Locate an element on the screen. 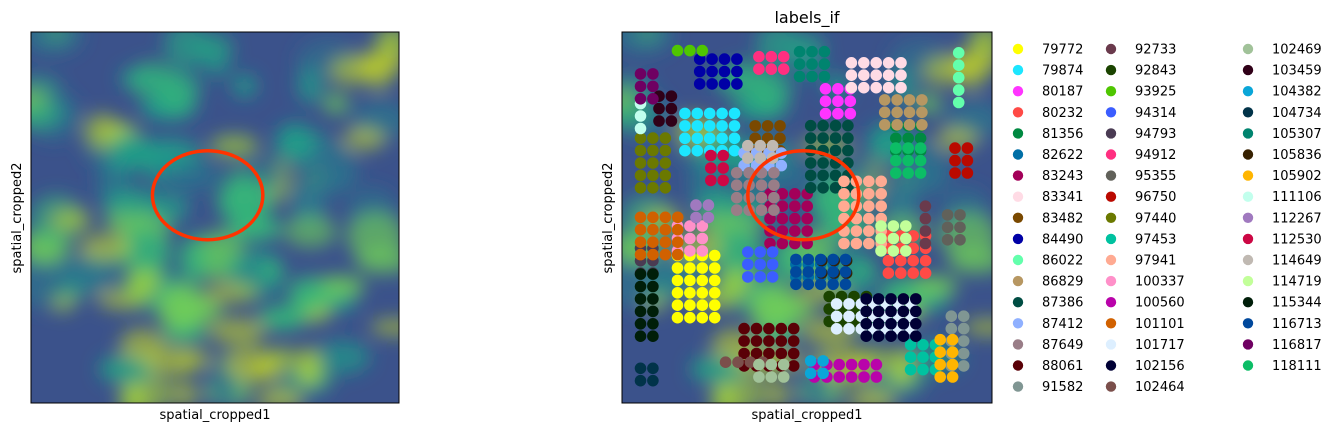 The height and width of the screenshot is (431, 1341). legend-item: 104382 is located at coordinates (1282, 92).